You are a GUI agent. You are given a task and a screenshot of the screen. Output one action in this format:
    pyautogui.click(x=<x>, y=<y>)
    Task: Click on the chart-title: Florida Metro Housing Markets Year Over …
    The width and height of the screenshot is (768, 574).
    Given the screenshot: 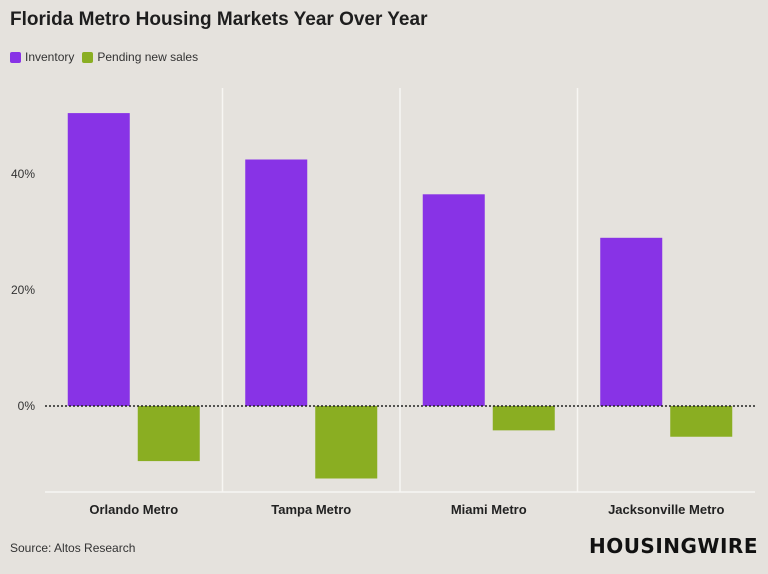 What is the action you would take?
    pyautogui.click(x=219, y=19)
    